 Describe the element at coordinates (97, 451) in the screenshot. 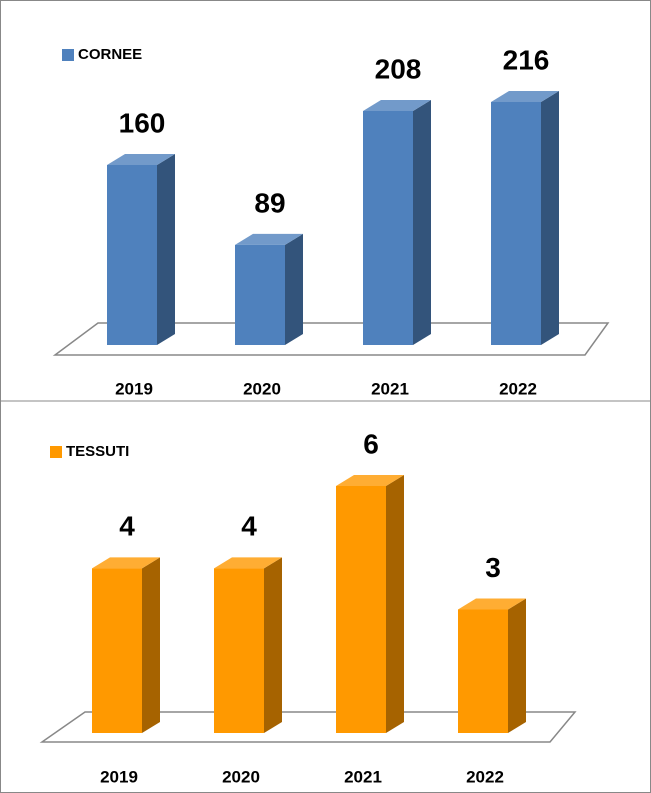

I see `legend-label: TESSUTI` at that location.